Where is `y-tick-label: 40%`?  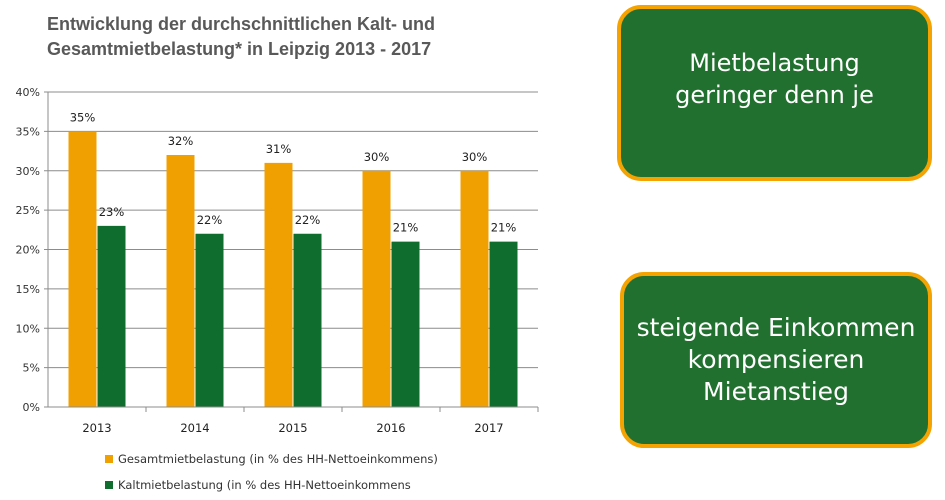 y-tick-label: 40% is located at coordinates (28, 92).